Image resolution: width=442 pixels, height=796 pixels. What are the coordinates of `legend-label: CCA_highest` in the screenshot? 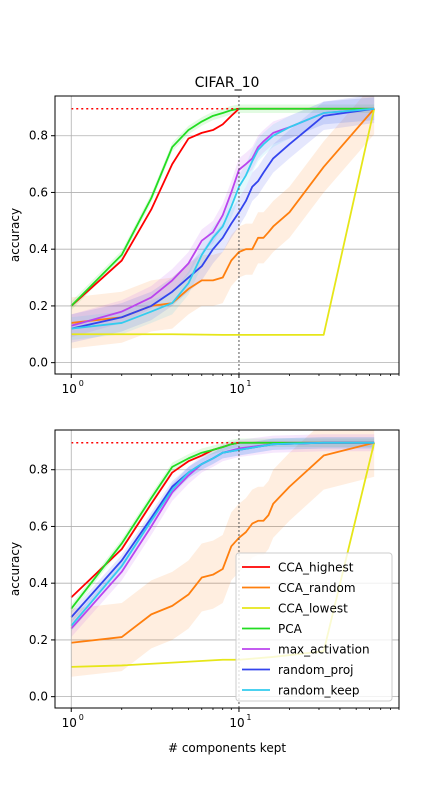 It's located at (316, 568).